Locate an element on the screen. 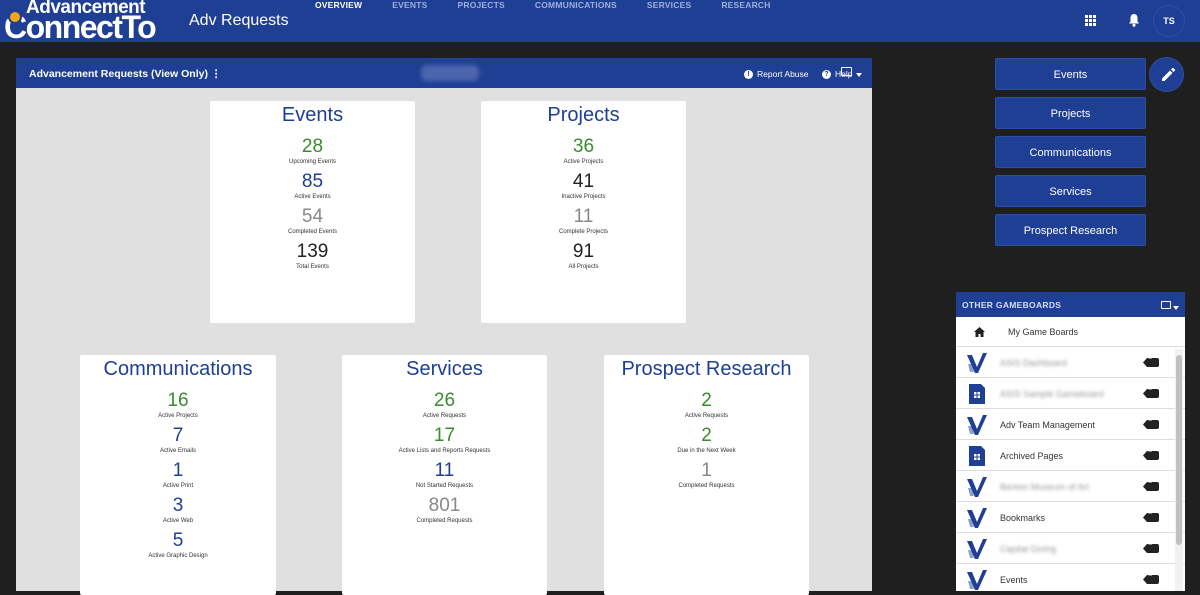 This screenshot has width=1200, height=595. list-item-label: Adv Team Management is located at coordinates (1047, 425).